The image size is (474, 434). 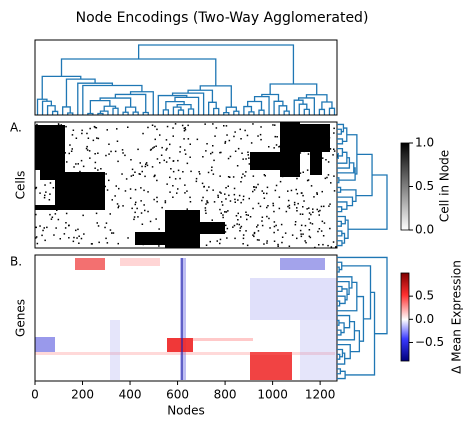 What do you see at coordinates (424, 230) in the screenshot?
I see `colorbar-tick-label: 0.0` at bounding box center [424, 230].